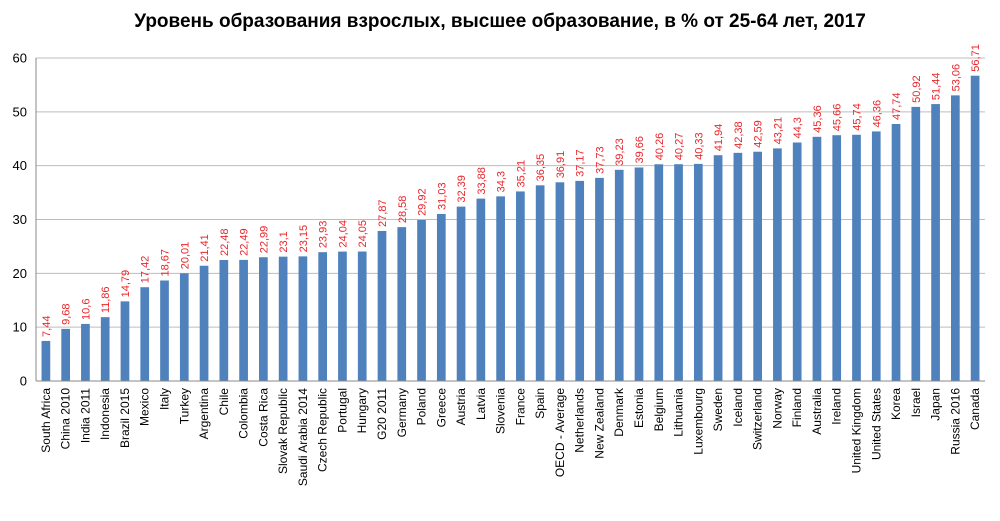  I want to click on data-label: 22,99, so click(264, 240).